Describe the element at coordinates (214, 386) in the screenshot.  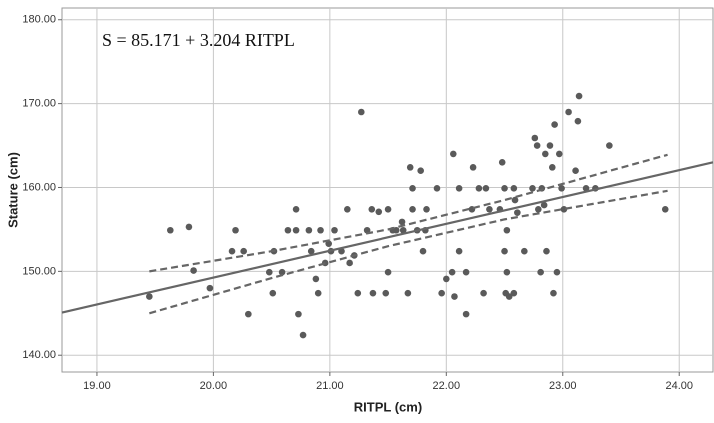
I see `x-tick-label: 20.00` at that location.